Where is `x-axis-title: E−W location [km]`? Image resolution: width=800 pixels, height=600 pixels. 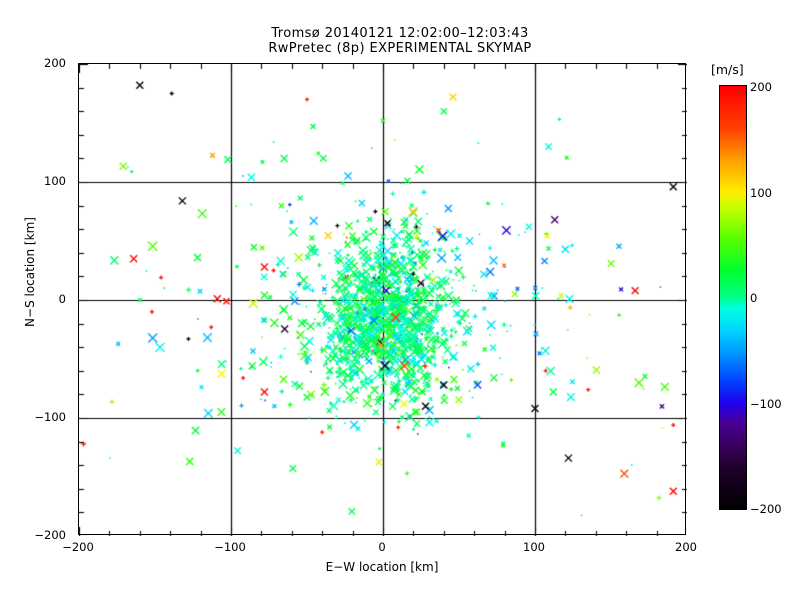 x-axis-title: E−W location [km] is located at coordinates (382, 567).